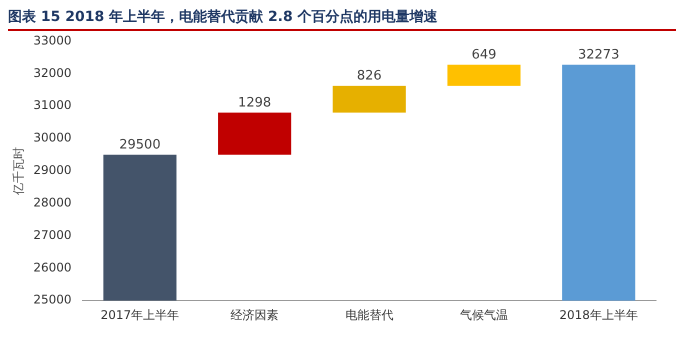  Describe the element at coordinates (254, 315) in the screenshot. I see `x-tick-label: 经济因素` at that location.